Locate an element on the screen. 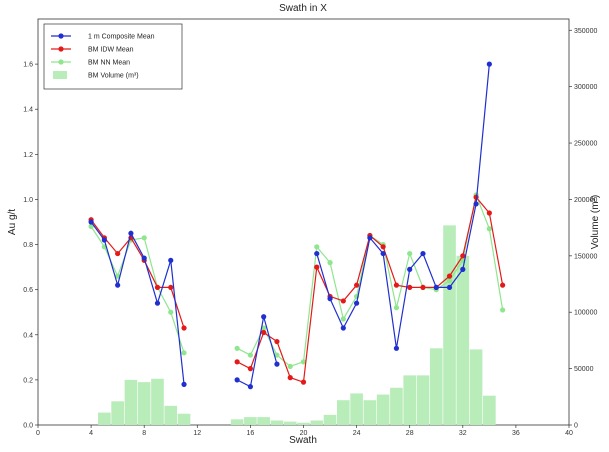 The height and width of the screenshot is (452, 609). legend-marker-bm-nn-mean is located at coordinates (61, 62).